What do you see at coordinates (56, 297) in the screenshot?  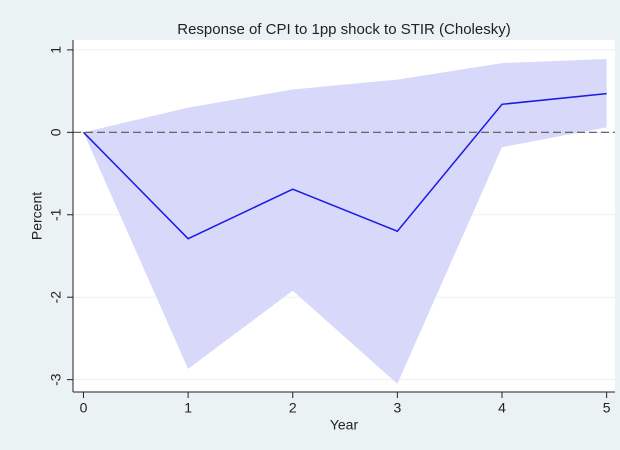 I see `y-tick-label: -2` at bounding box center [56, 297].